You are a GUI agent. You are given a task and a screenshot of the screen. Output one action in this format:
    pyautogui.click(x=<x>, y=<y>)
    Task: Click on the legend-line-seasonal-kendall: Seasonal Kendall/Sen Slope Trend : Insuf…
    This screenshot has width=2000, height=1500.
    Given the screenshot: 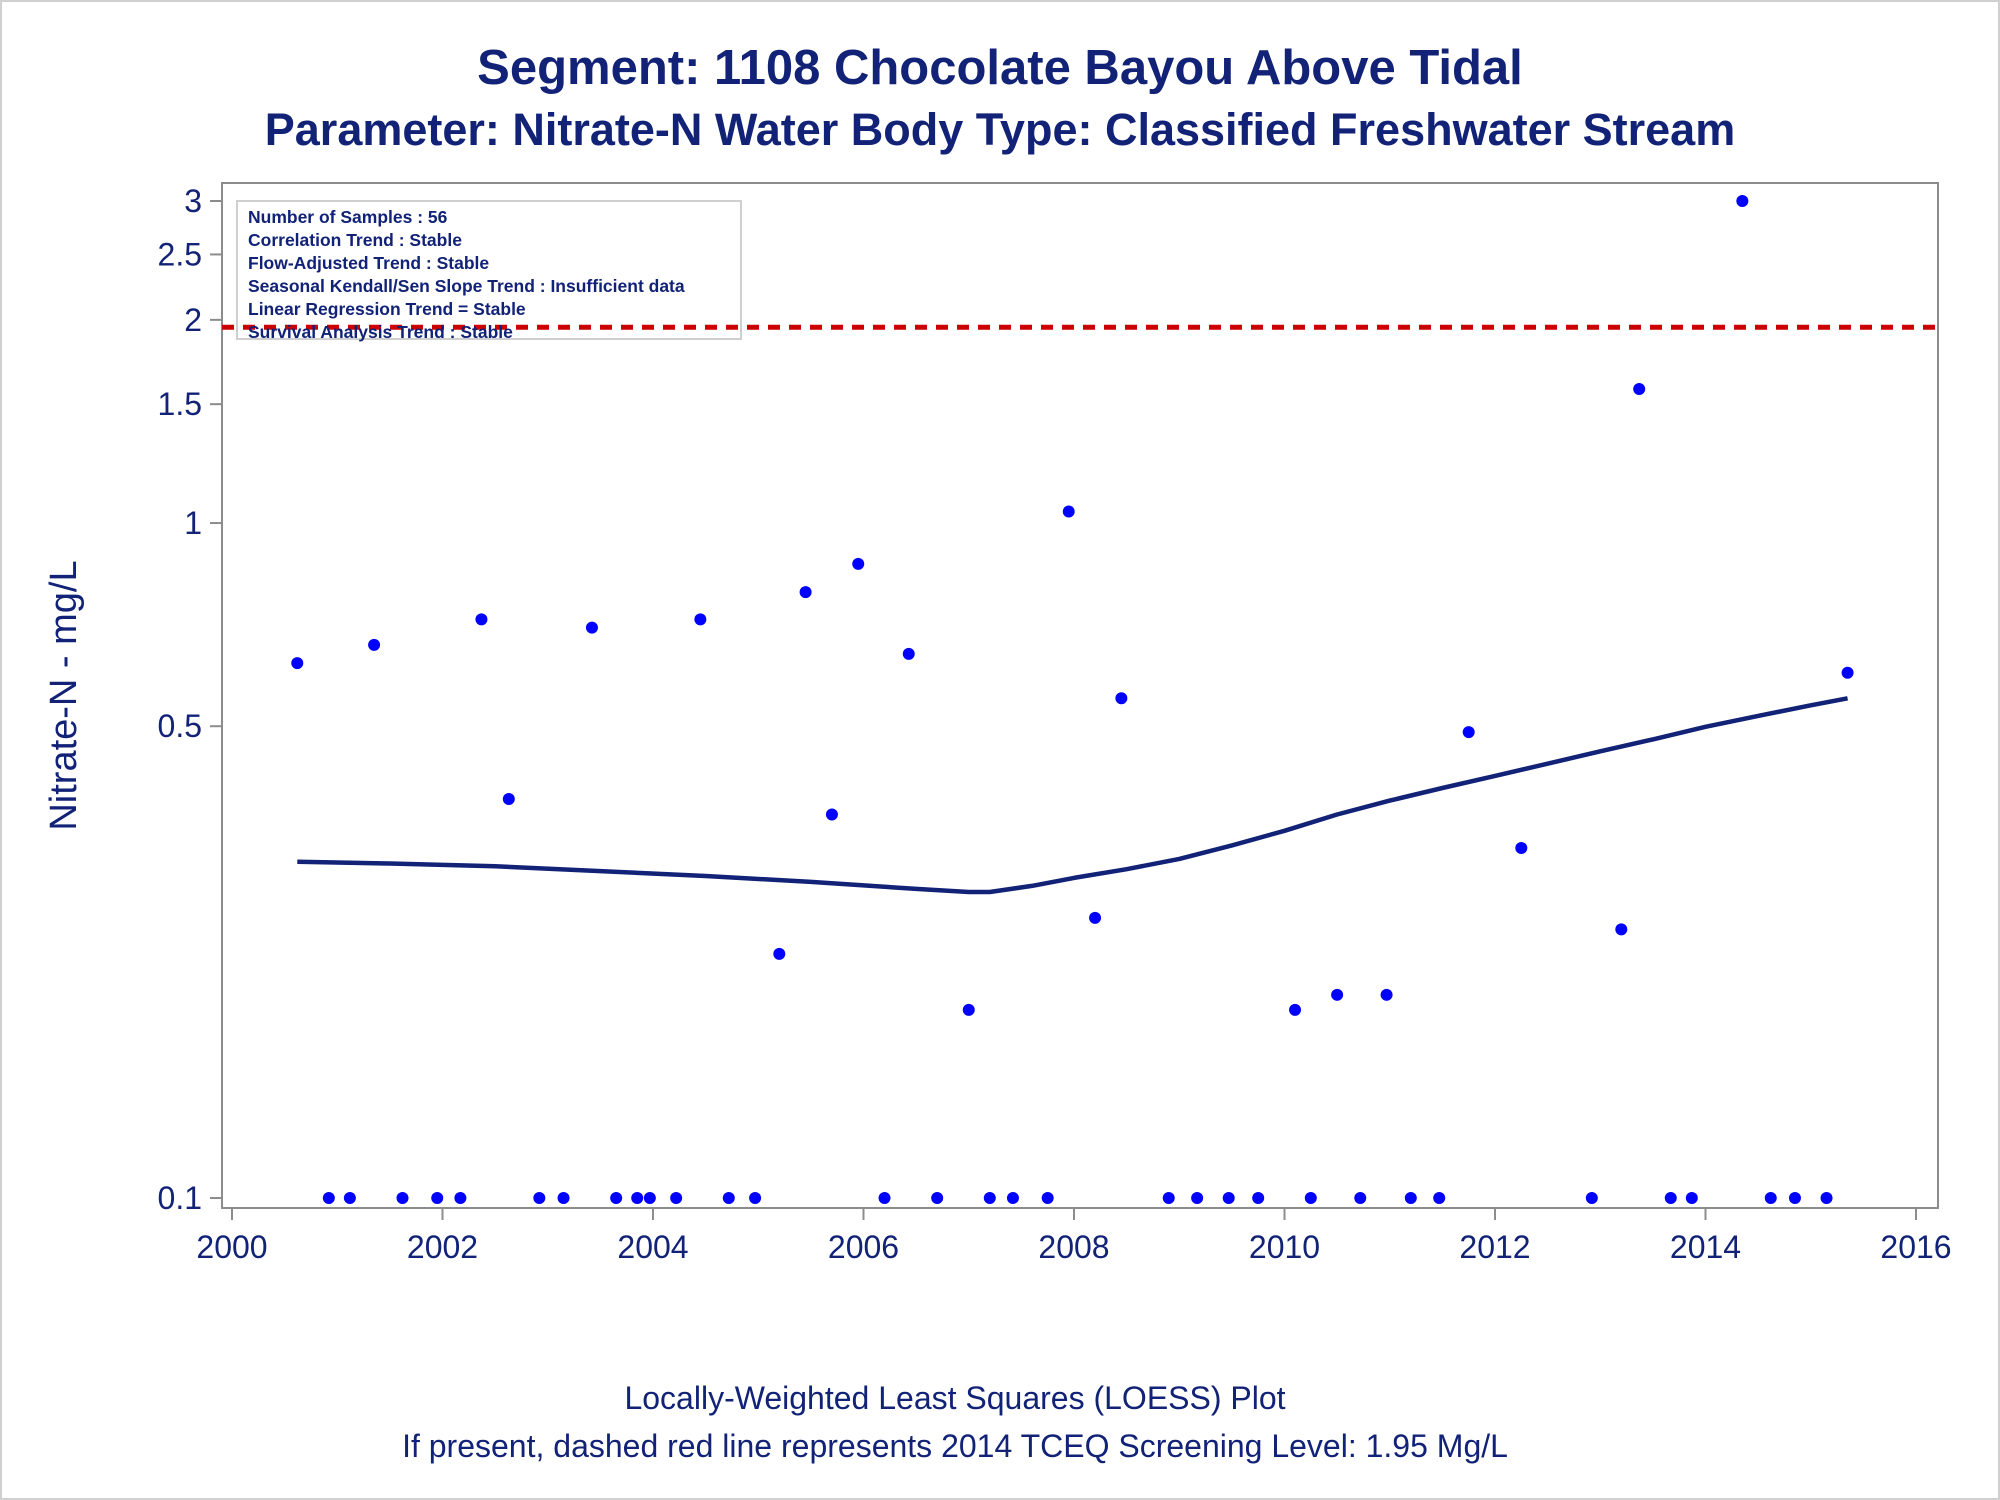 What is the action you would take?
    pyautogui.click(x=466, y=286)
    